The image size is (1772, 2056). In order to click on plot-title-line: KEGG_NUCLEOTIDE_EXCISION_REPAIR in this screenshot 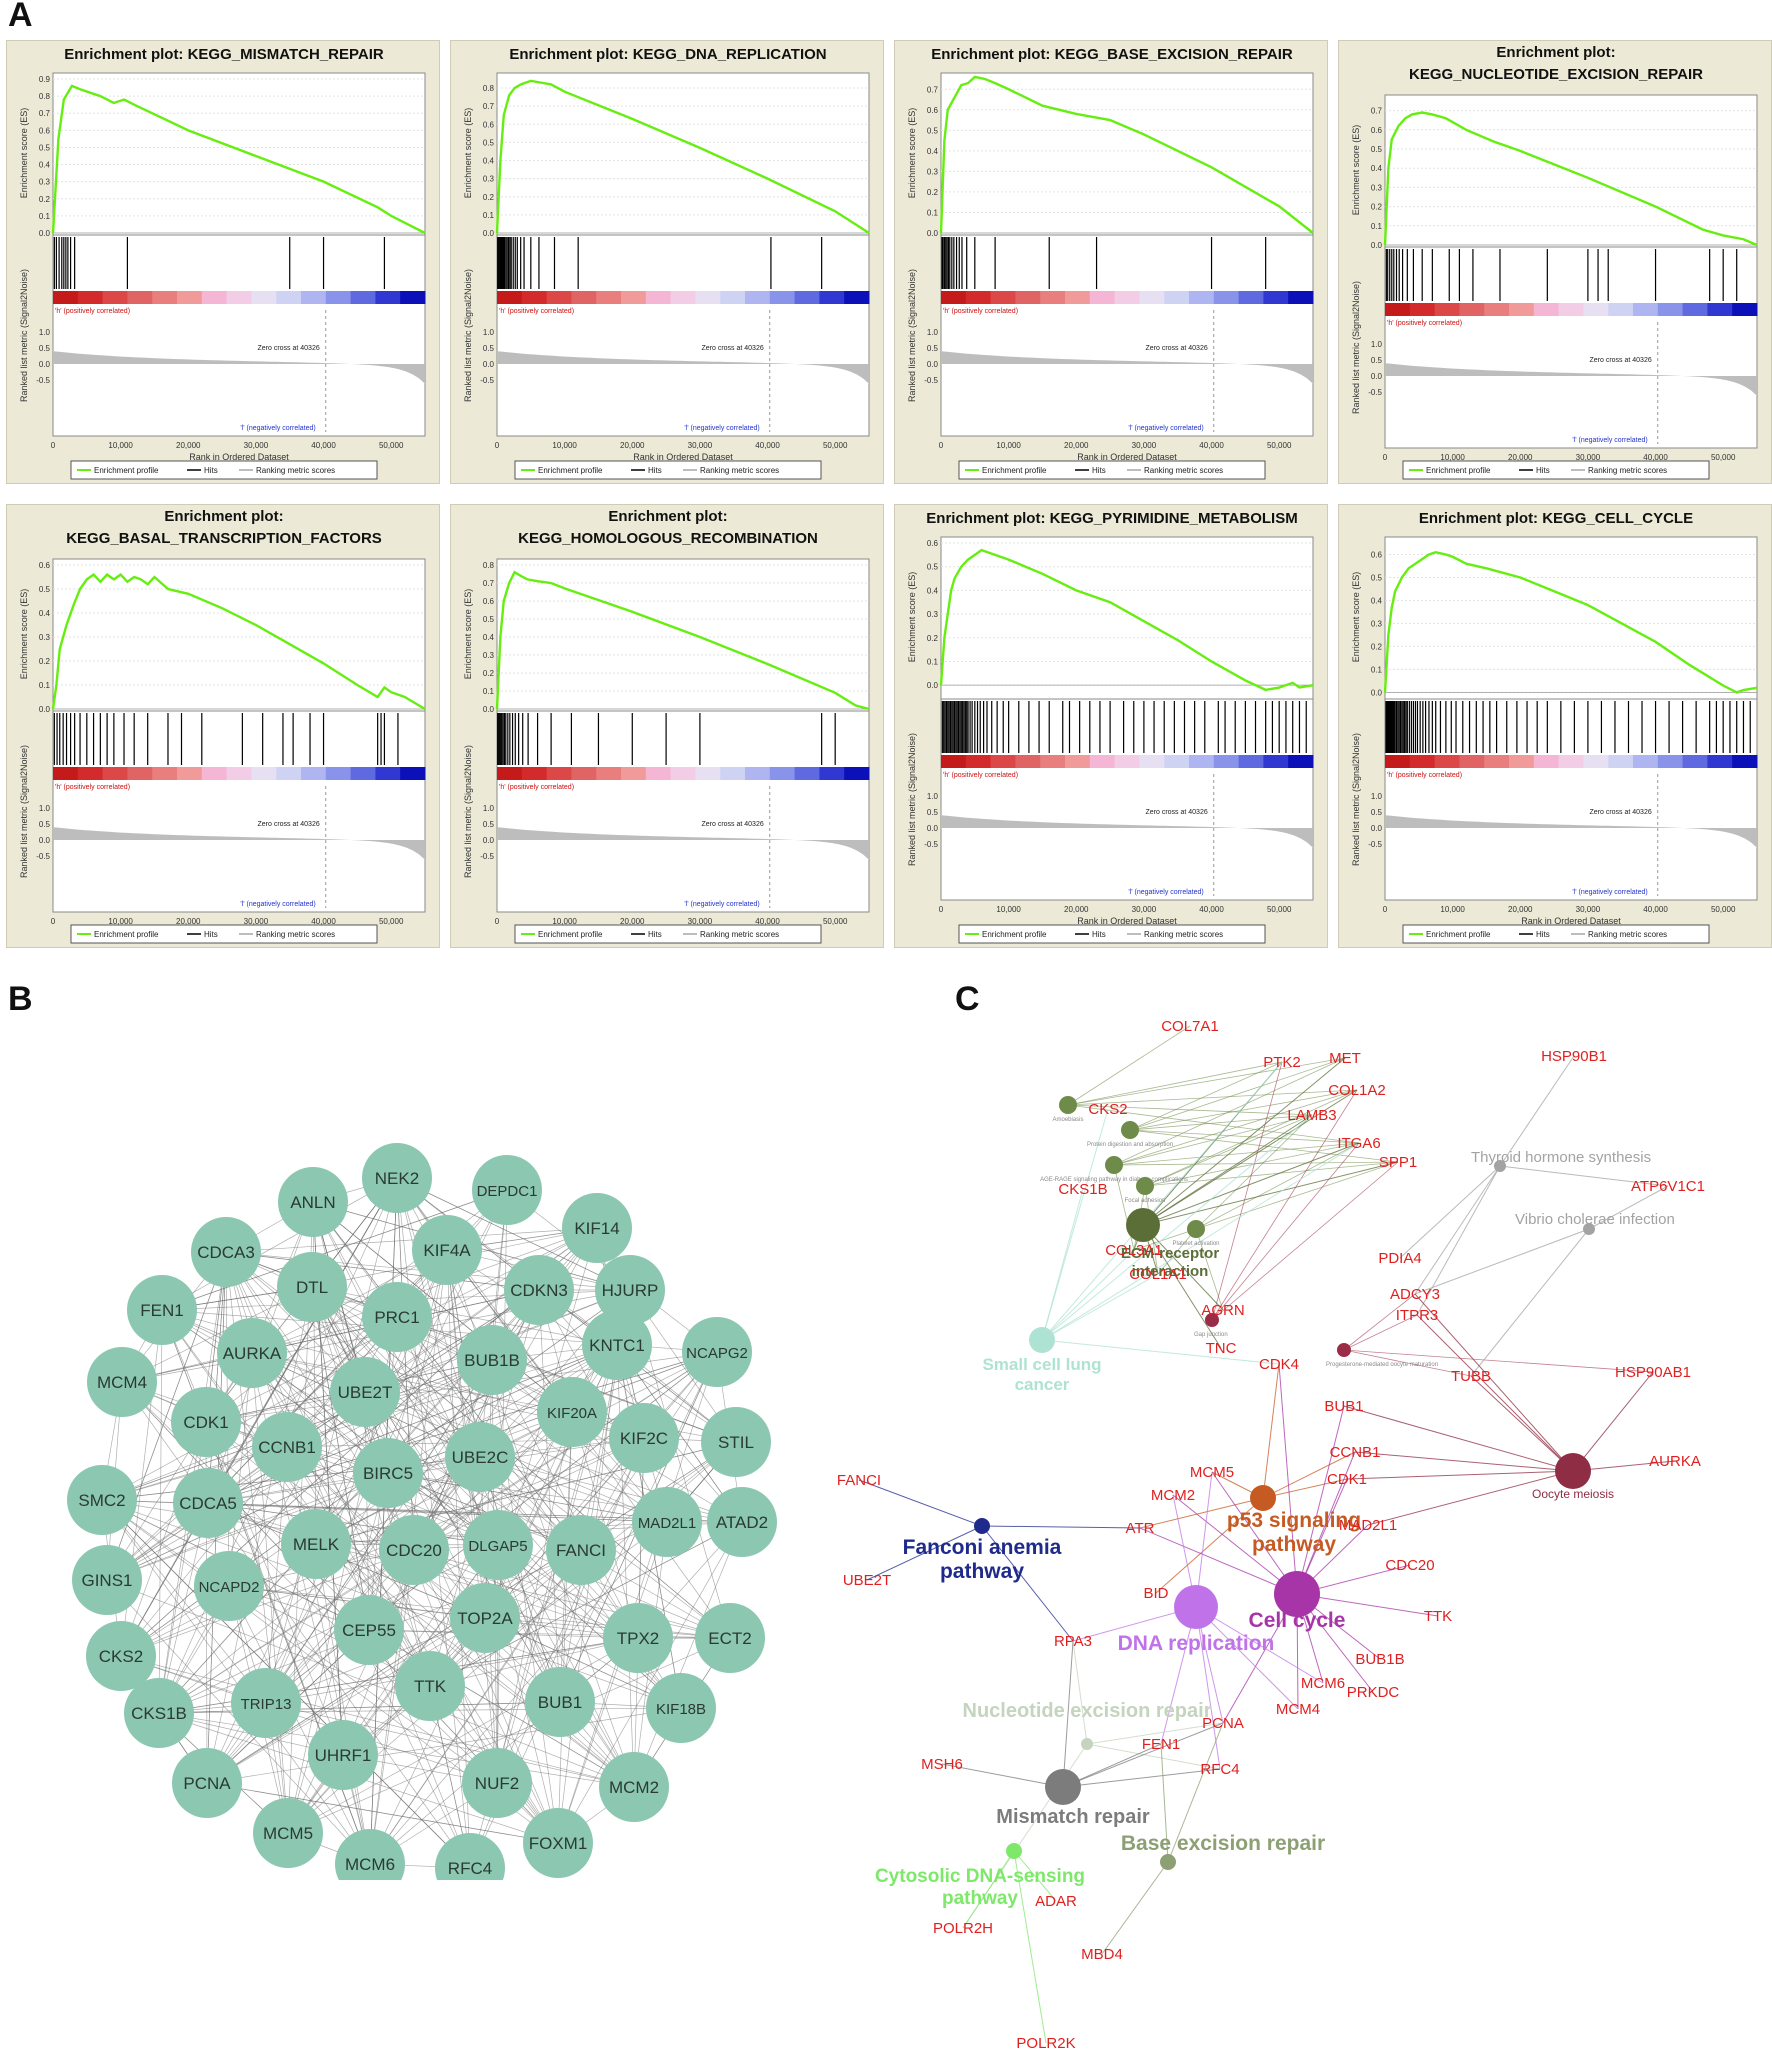, I will do `click(1556, 74)`.